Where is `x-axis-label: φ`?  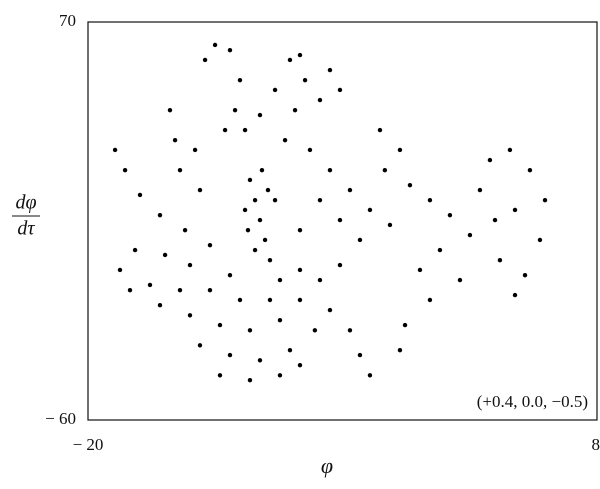
x-axis-label: φ is located at coordinates (327, 465).